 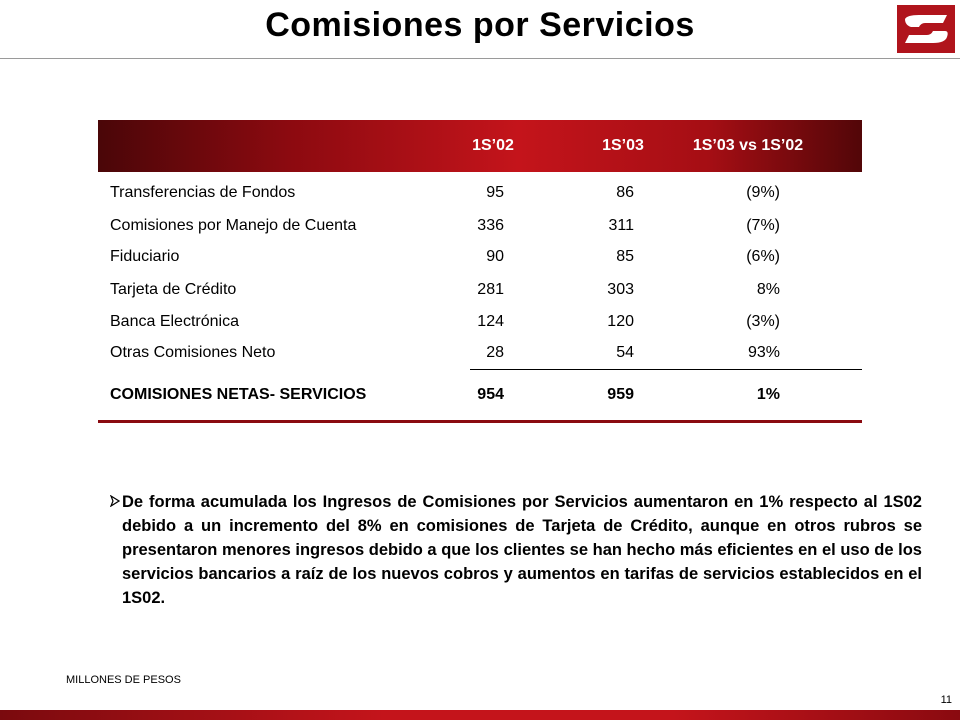 I want to click on footer-bar, so click(x=480, y=715).